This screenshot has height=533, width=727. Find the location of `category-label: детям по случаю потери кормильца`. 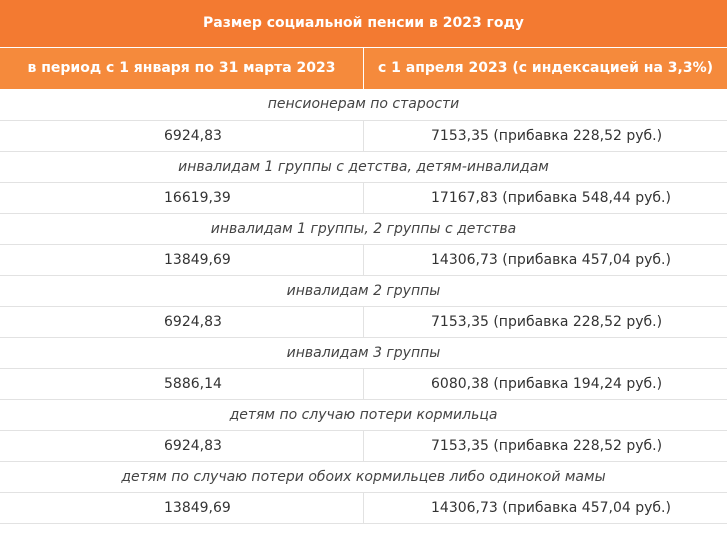

category-label: детям по случаю потери кормильца is located at coordinates (363, 415).